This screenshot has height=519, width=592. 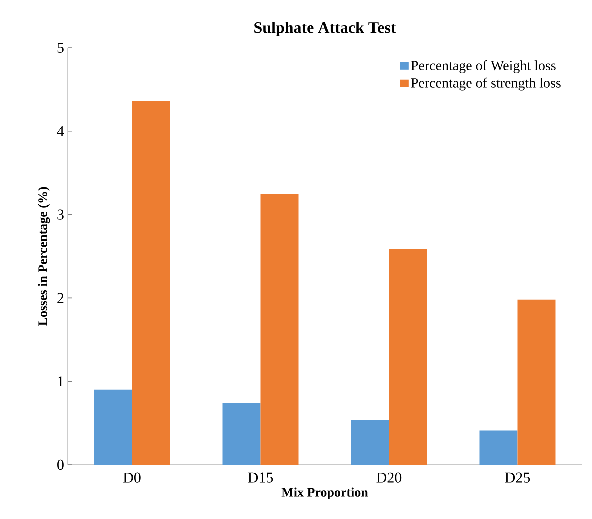 I want to click on y-tick-label: 1, so click(x=61, y=381).